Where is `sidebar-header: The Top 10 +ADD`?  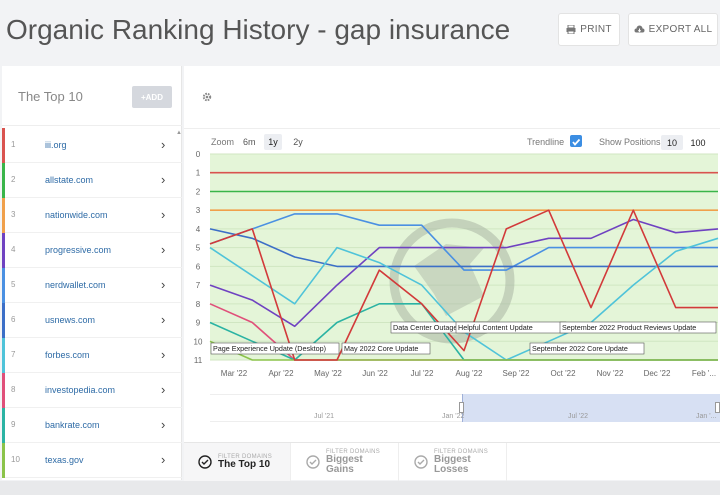 sidebar-header: The Top 10 +ADD is located at coordinates (92, 96).